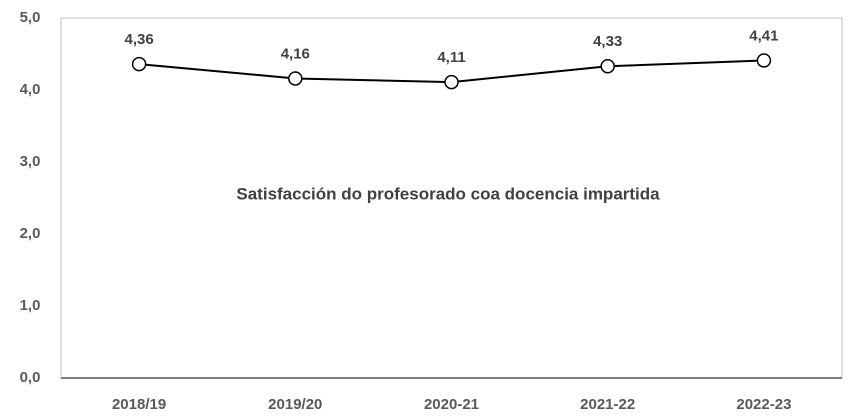 This screenshot has height=416, width=849. I want to click on data-label: 4,33, so click(607, 41).